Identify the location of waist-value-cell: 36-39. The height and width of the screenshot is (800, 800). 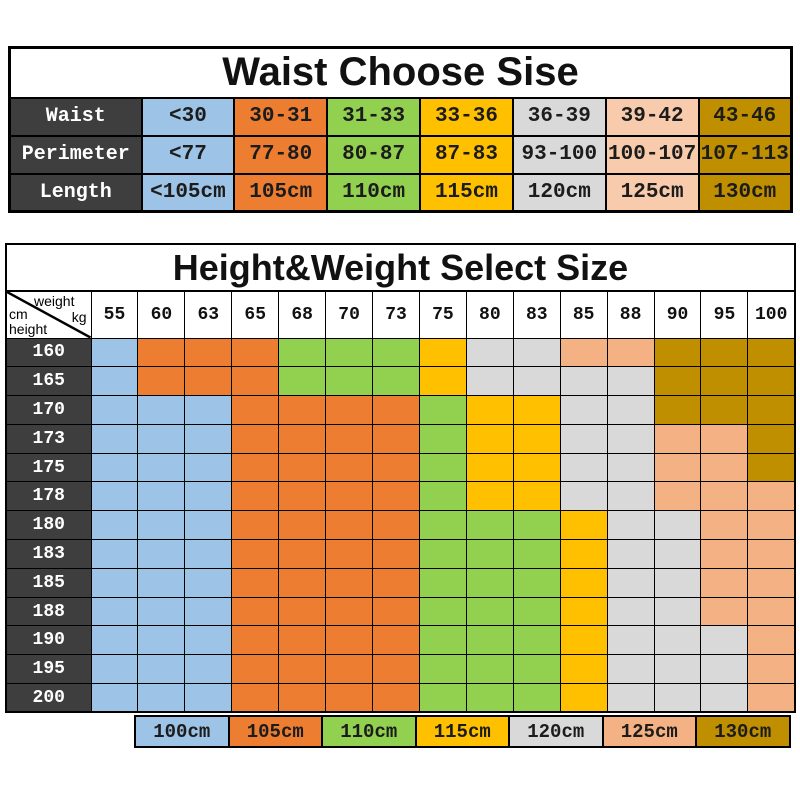
(559, 116).